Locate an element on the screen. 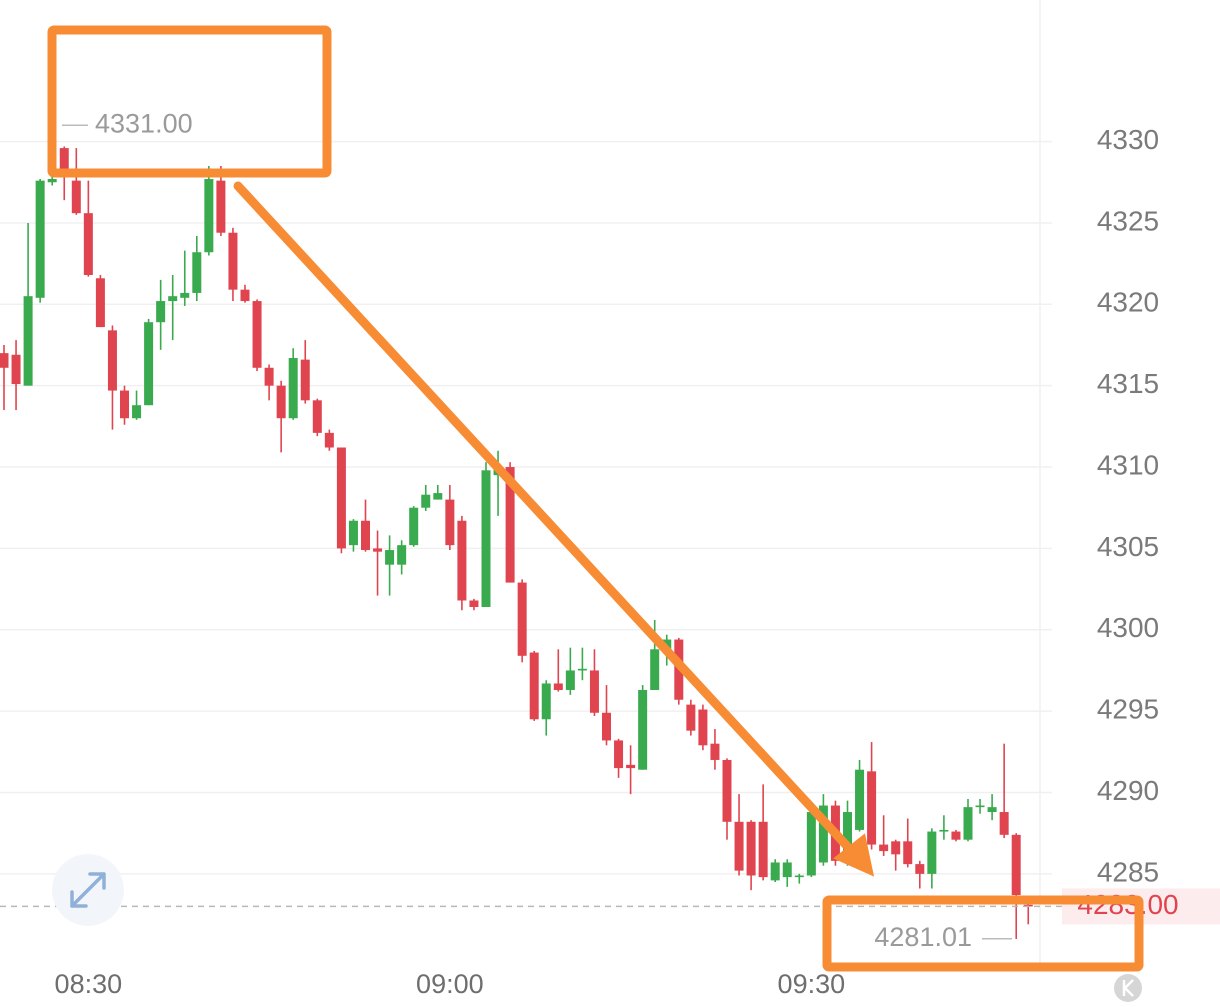  y-tick-label: 4290 is located at coordinates (1128, 790).